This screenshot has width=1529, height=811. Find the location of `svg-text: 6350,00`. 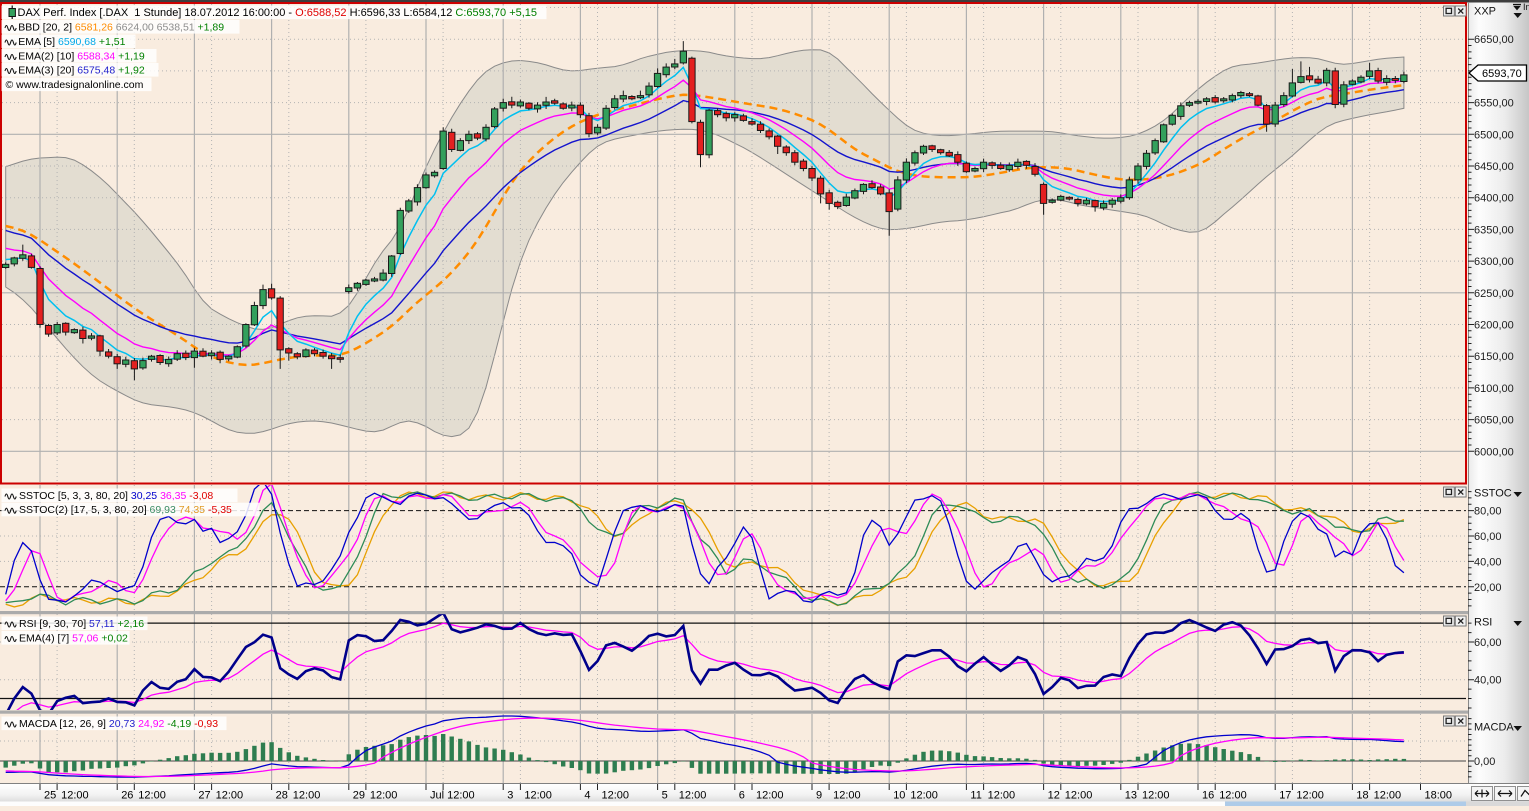

svg-text: 6350,00 is located at coordinates (1494, 230).